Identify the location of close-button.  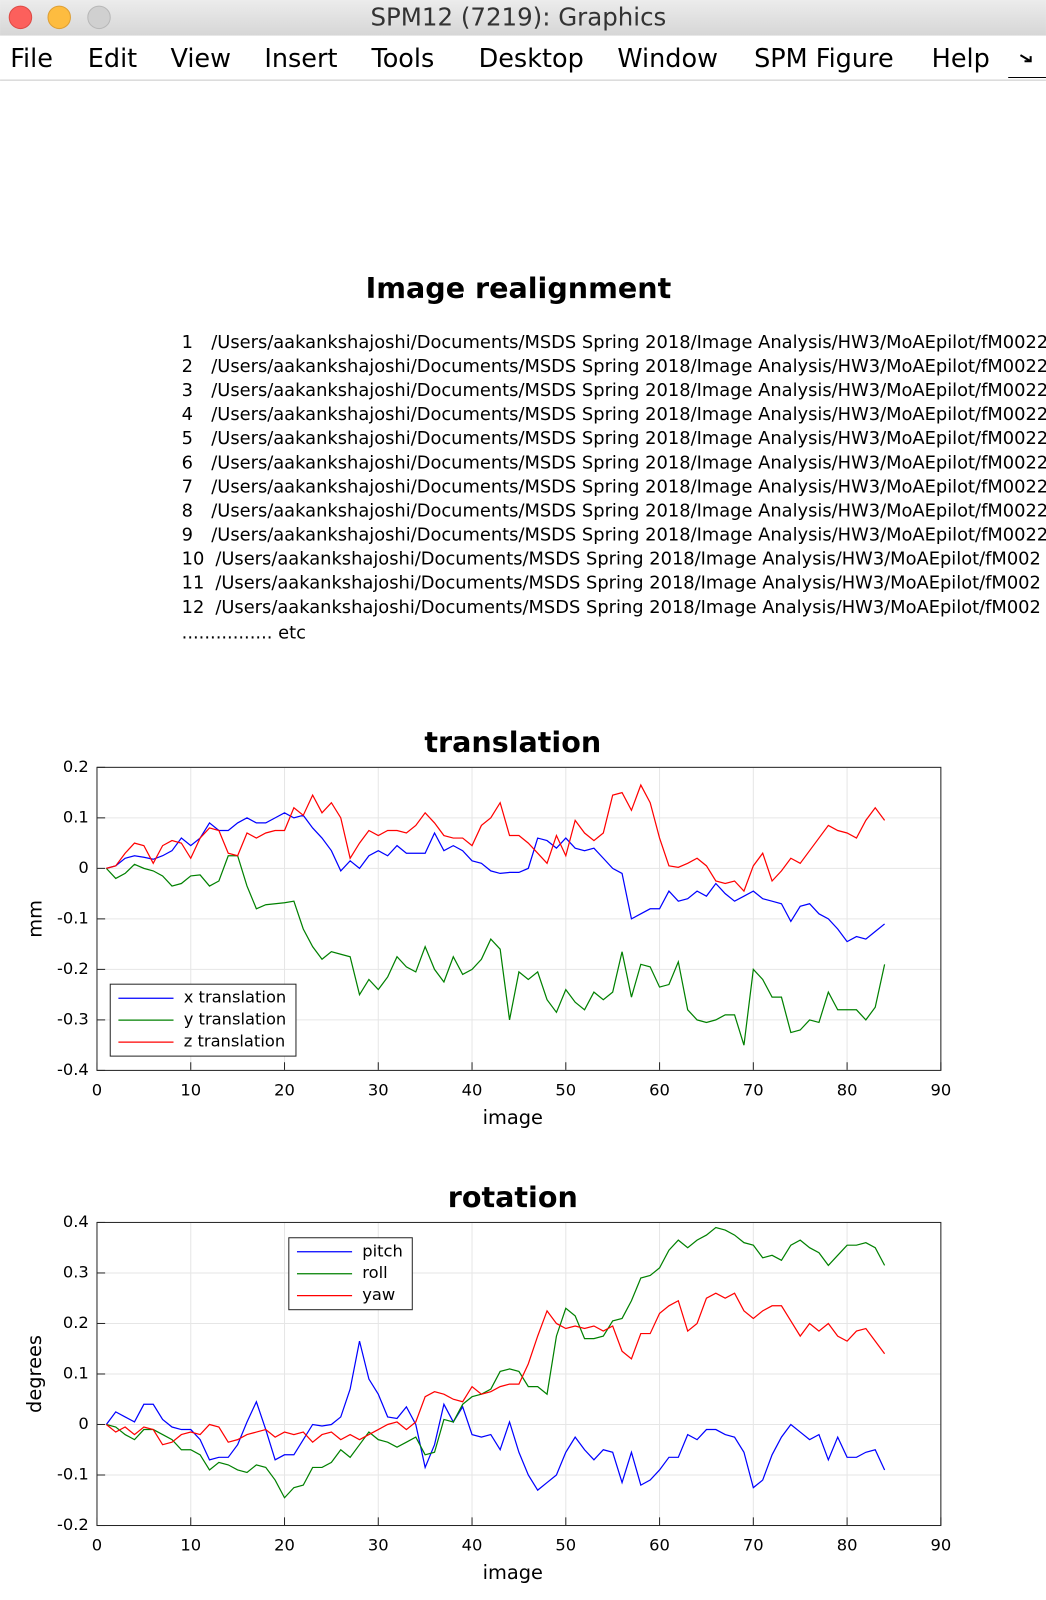
(20, 17).